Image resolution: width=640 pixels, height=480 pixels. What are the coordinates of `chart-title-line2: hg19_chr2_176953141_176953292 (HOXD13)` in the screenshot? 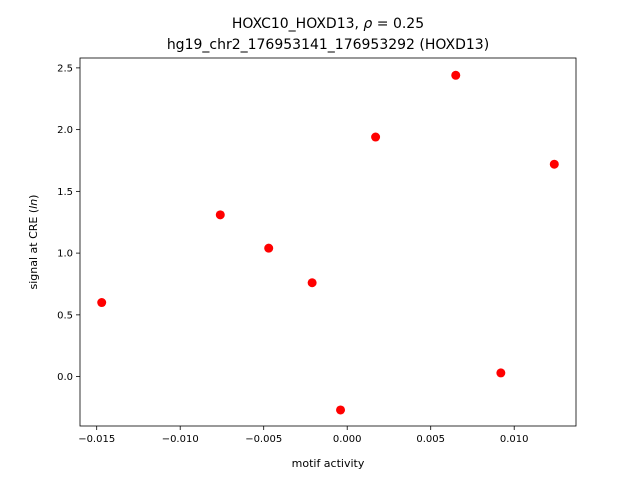 It's located at (328, 45).